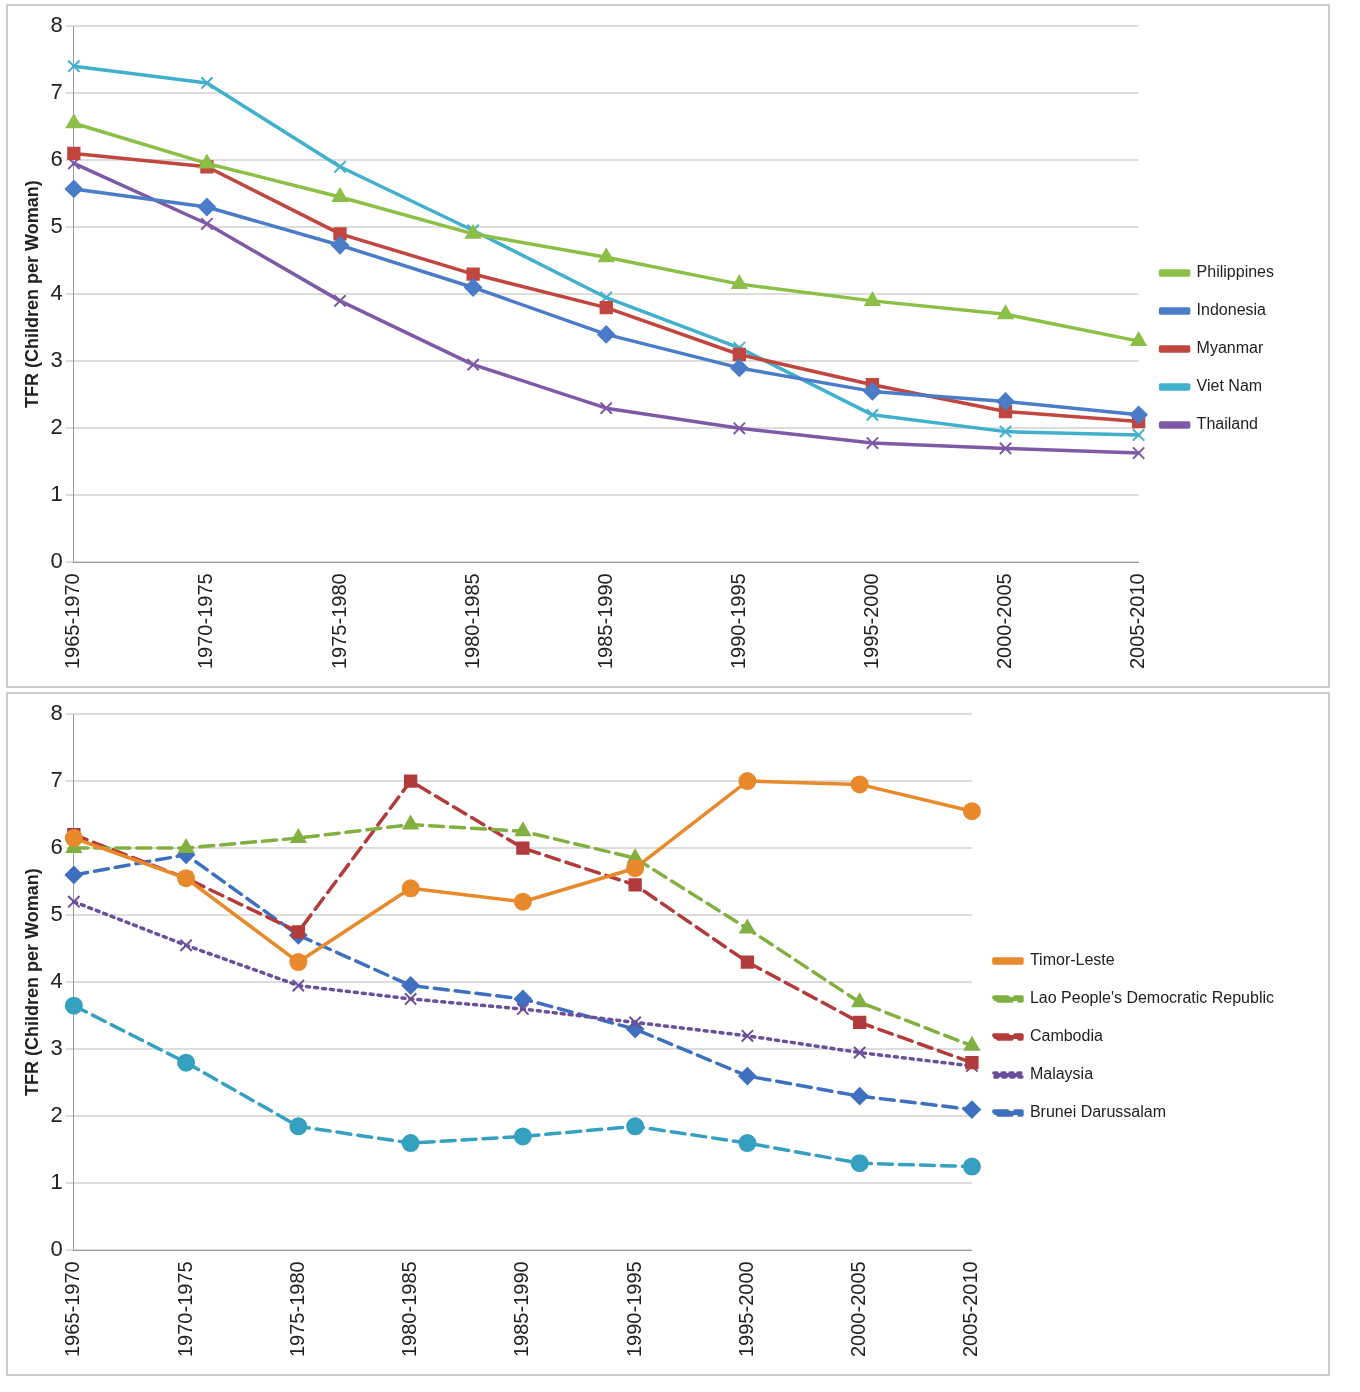 The image size is (1360, 1392). Describe the element at coordinates (1230, 348) in the screenshot. I see `legend-label: Myanmar` at that location.